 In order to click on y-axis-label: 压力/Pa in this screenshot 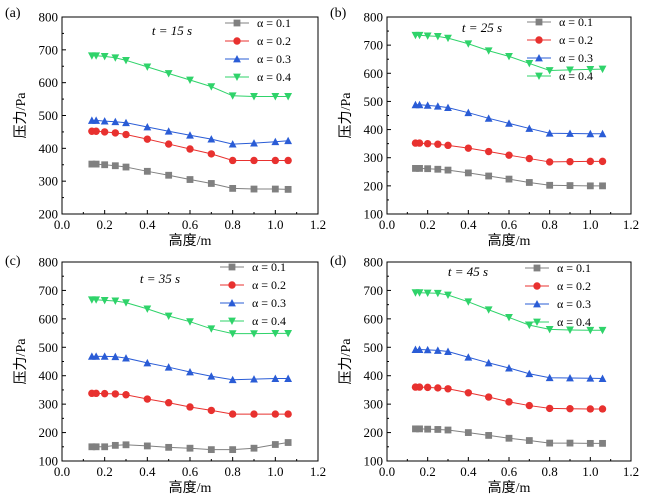, I will do `click(346, 115)`.